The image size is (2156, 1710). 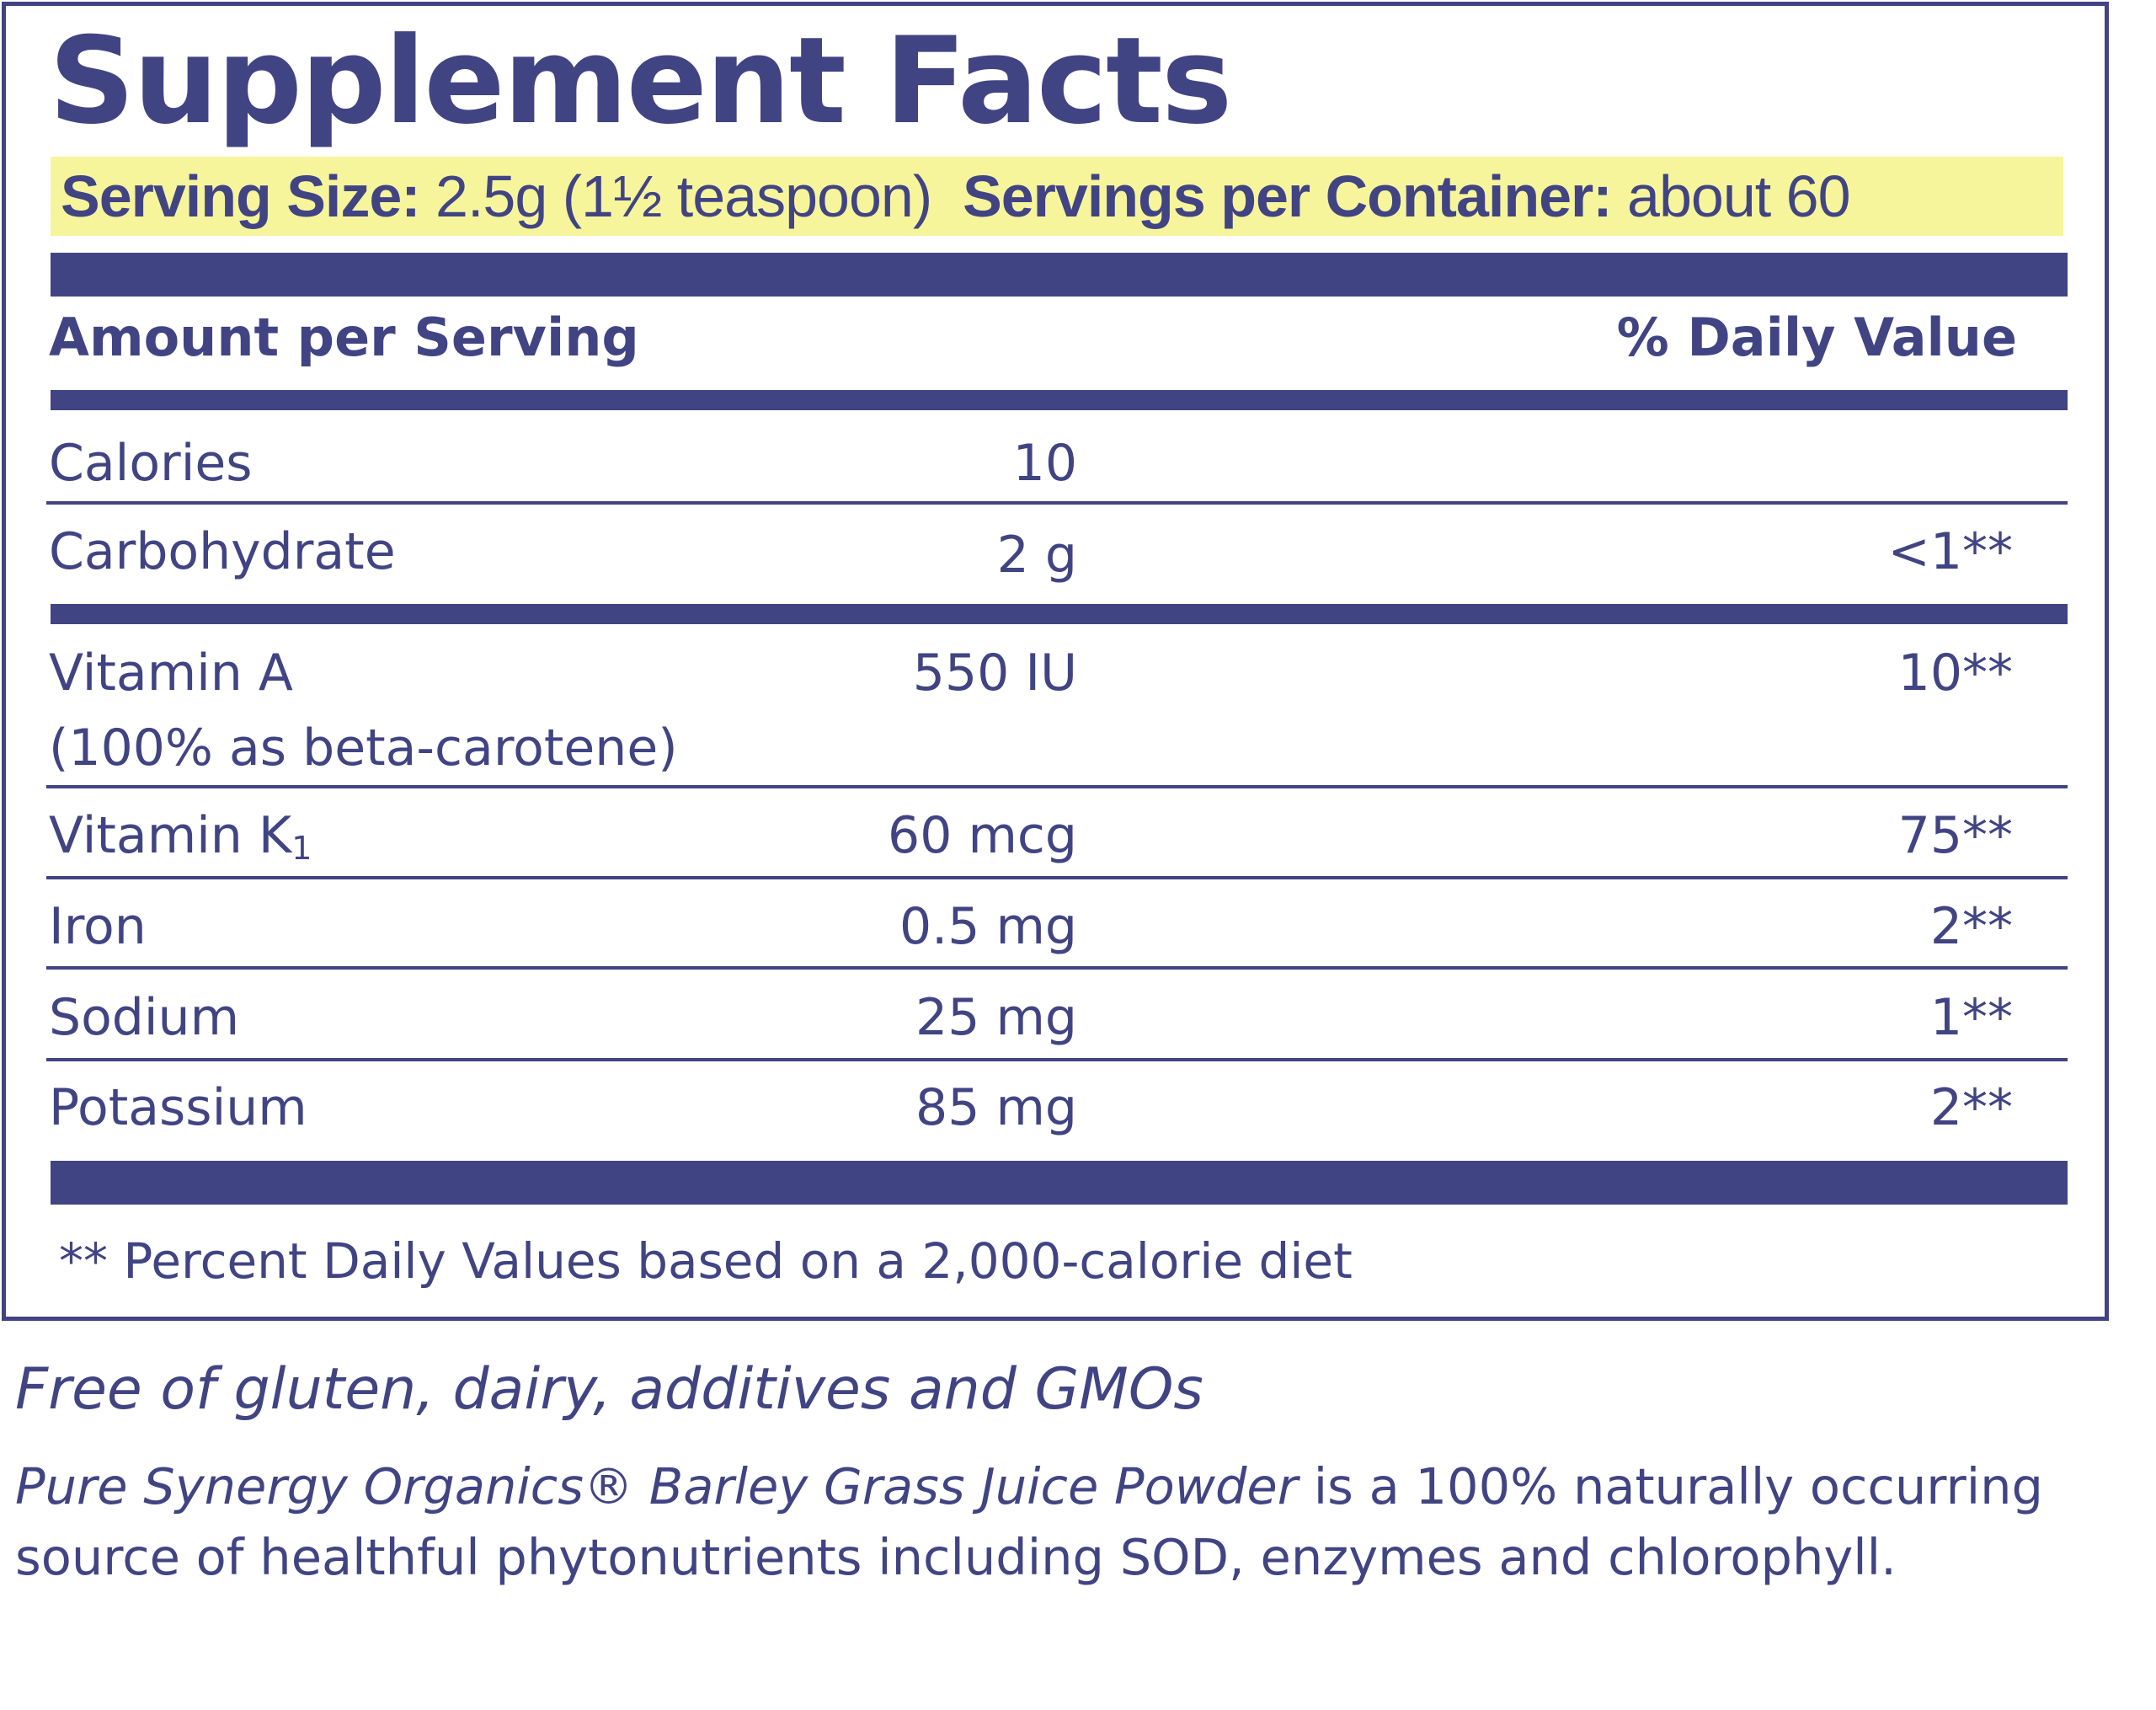 What do you see at coordinates (996, 1107) in the screenshot?
I see `nutrient-amount: 85 mg` at bounding box center [996, 1107].